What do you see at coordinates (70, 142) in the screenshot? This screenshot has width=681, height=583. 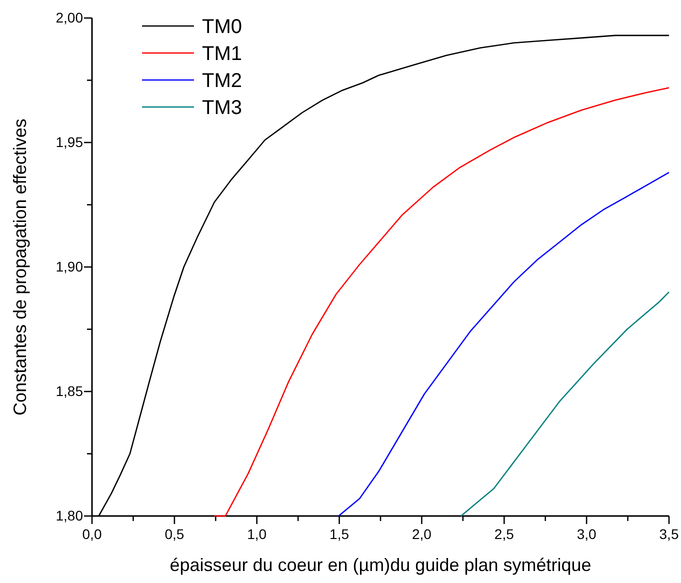 I see `y-tick-label: 1,95` at bounding box center [70, 142].